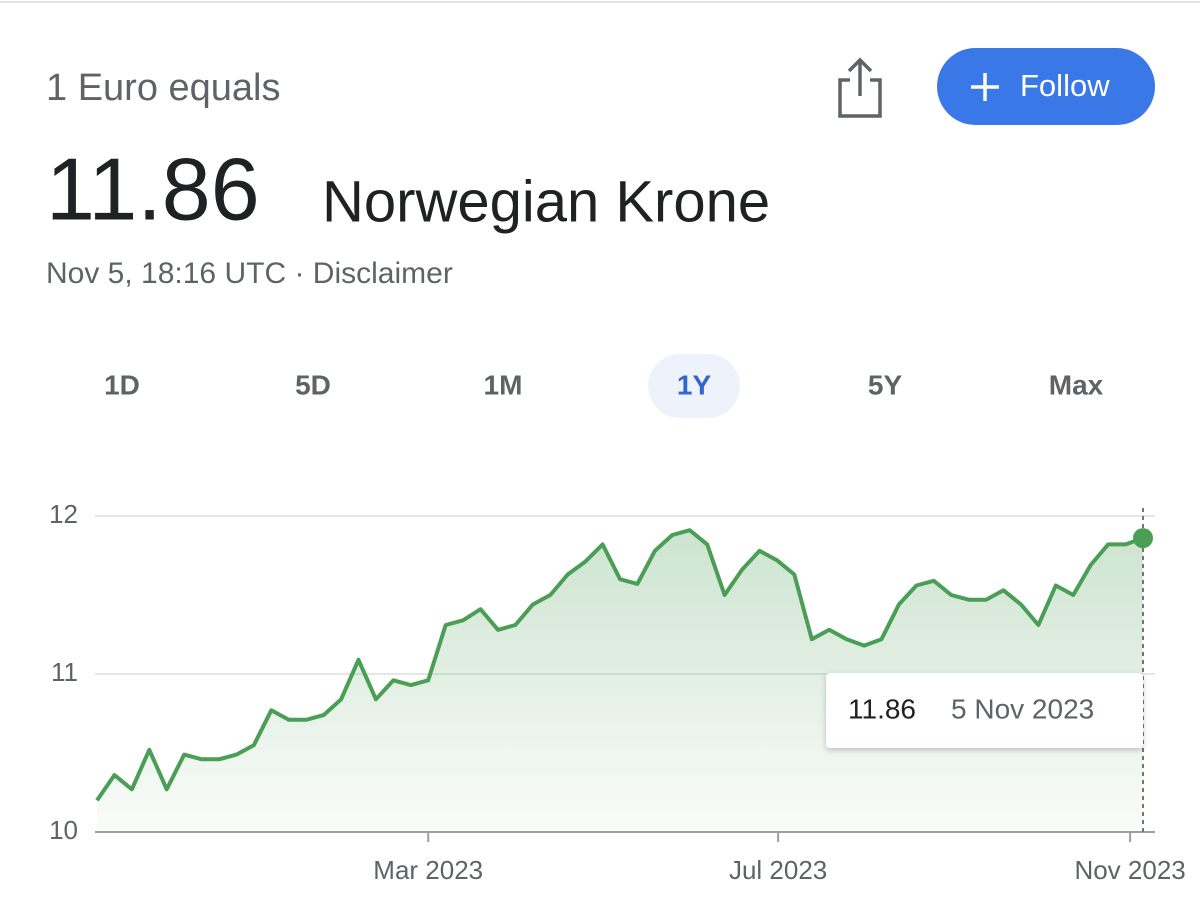  Describe the element at coordinates (153, 188) in the screenshot. I see `rate-value: 11.86` at that location.